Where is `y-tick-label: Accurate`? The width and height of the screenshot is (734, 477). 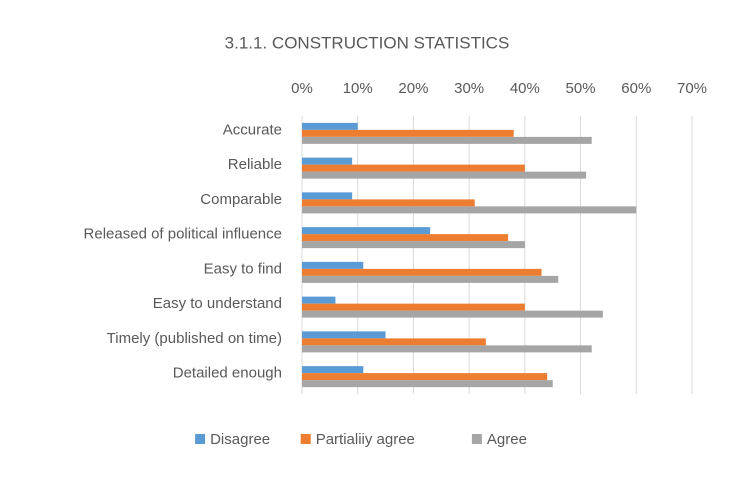
y-tick-label: Accurate is located at coordinates (252, 129).